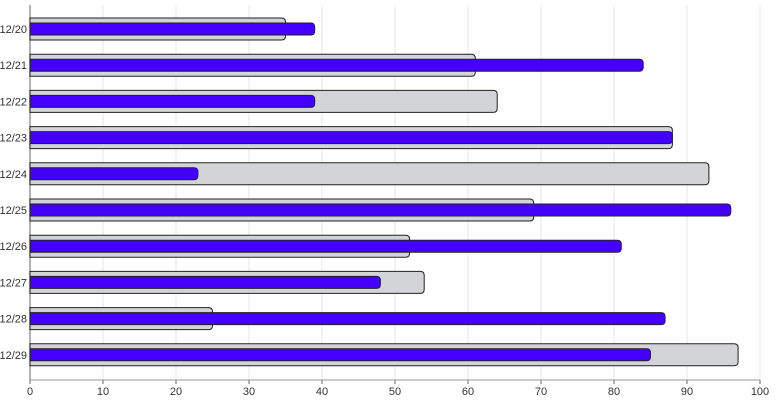 This screenshot has height=405, width=784. What do you see at coordinates (249, 392) in the screenshot?
I see `x-tick-label: 30` at bounding box center [249, 392].